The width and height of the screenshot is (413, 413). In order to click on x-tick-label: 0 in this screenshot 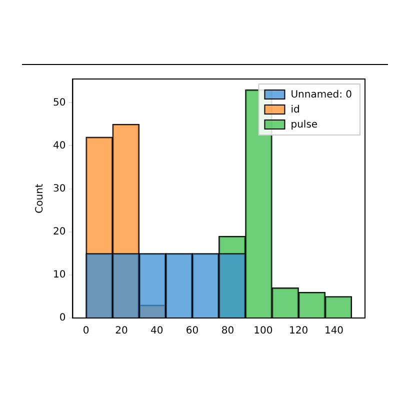, I will do `click(86, 331)`.